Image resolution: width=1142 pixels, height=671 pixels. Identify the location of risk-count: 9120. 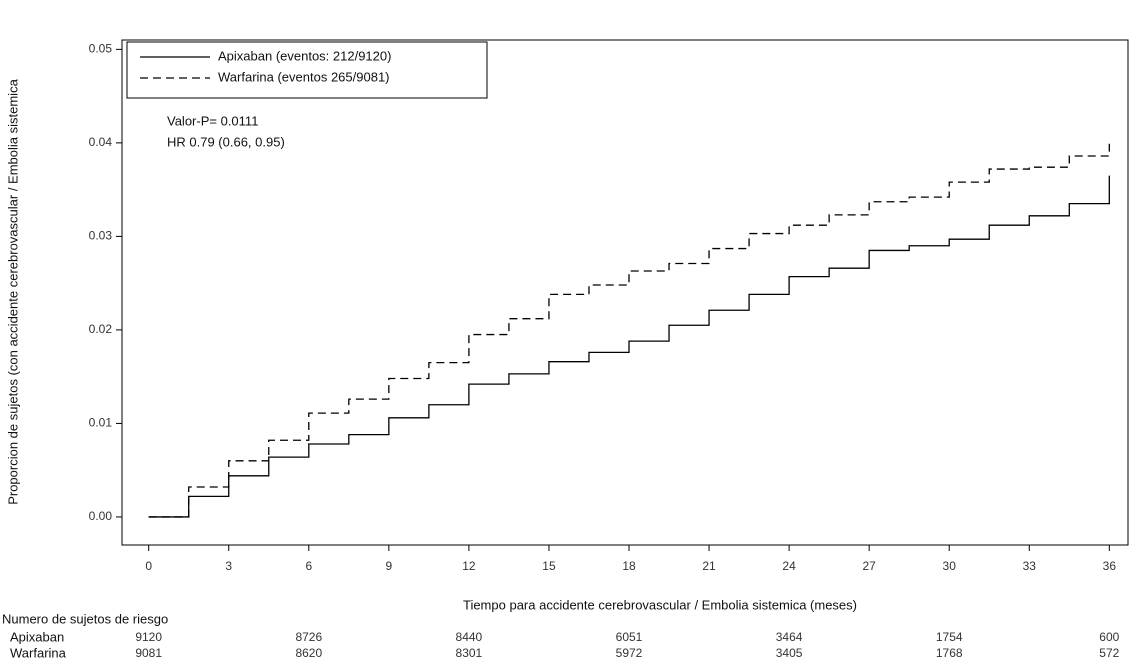
(148, 637).